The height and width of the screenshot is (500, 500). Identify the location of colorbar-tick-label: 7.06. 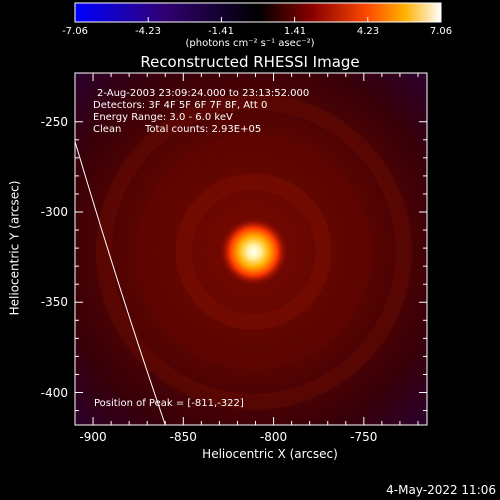
(441, 31).